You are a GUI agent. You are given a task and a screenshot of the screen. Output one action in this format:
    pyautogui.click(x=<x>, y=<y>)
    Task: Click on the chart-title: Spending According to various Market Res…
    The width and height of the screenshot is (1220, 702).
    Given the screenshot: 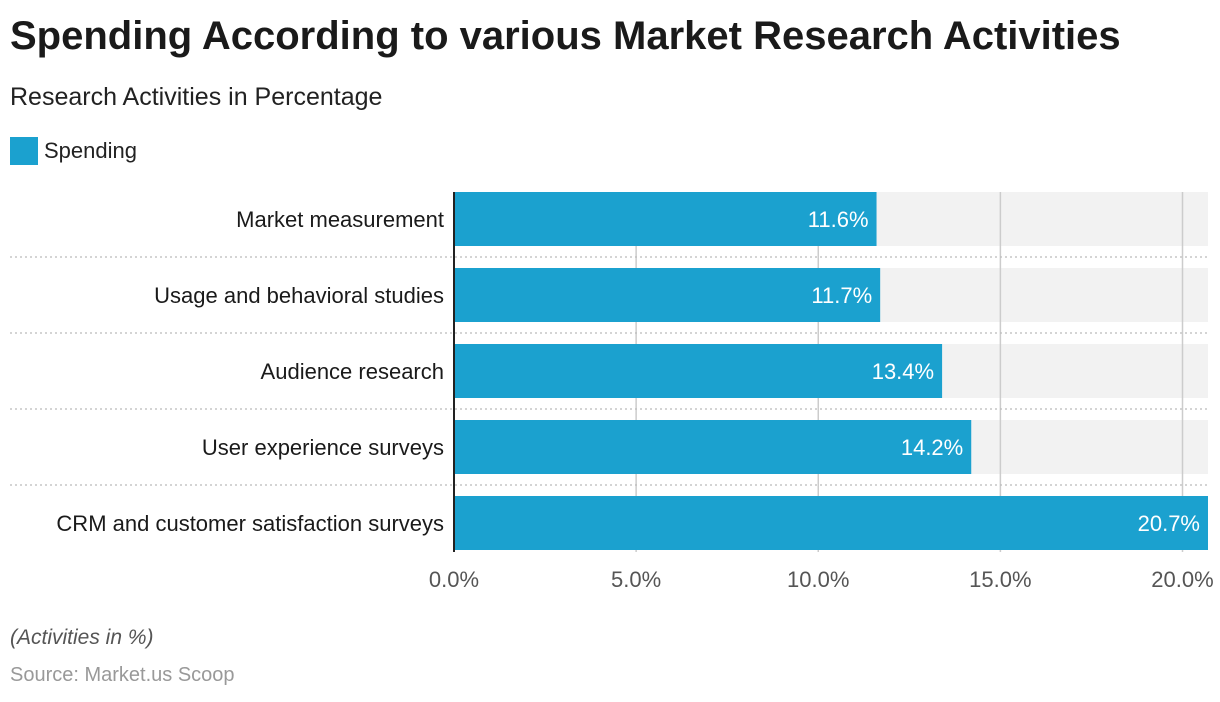 What is the action you would take?
    pyautogui.click(x=565, y=36)
    